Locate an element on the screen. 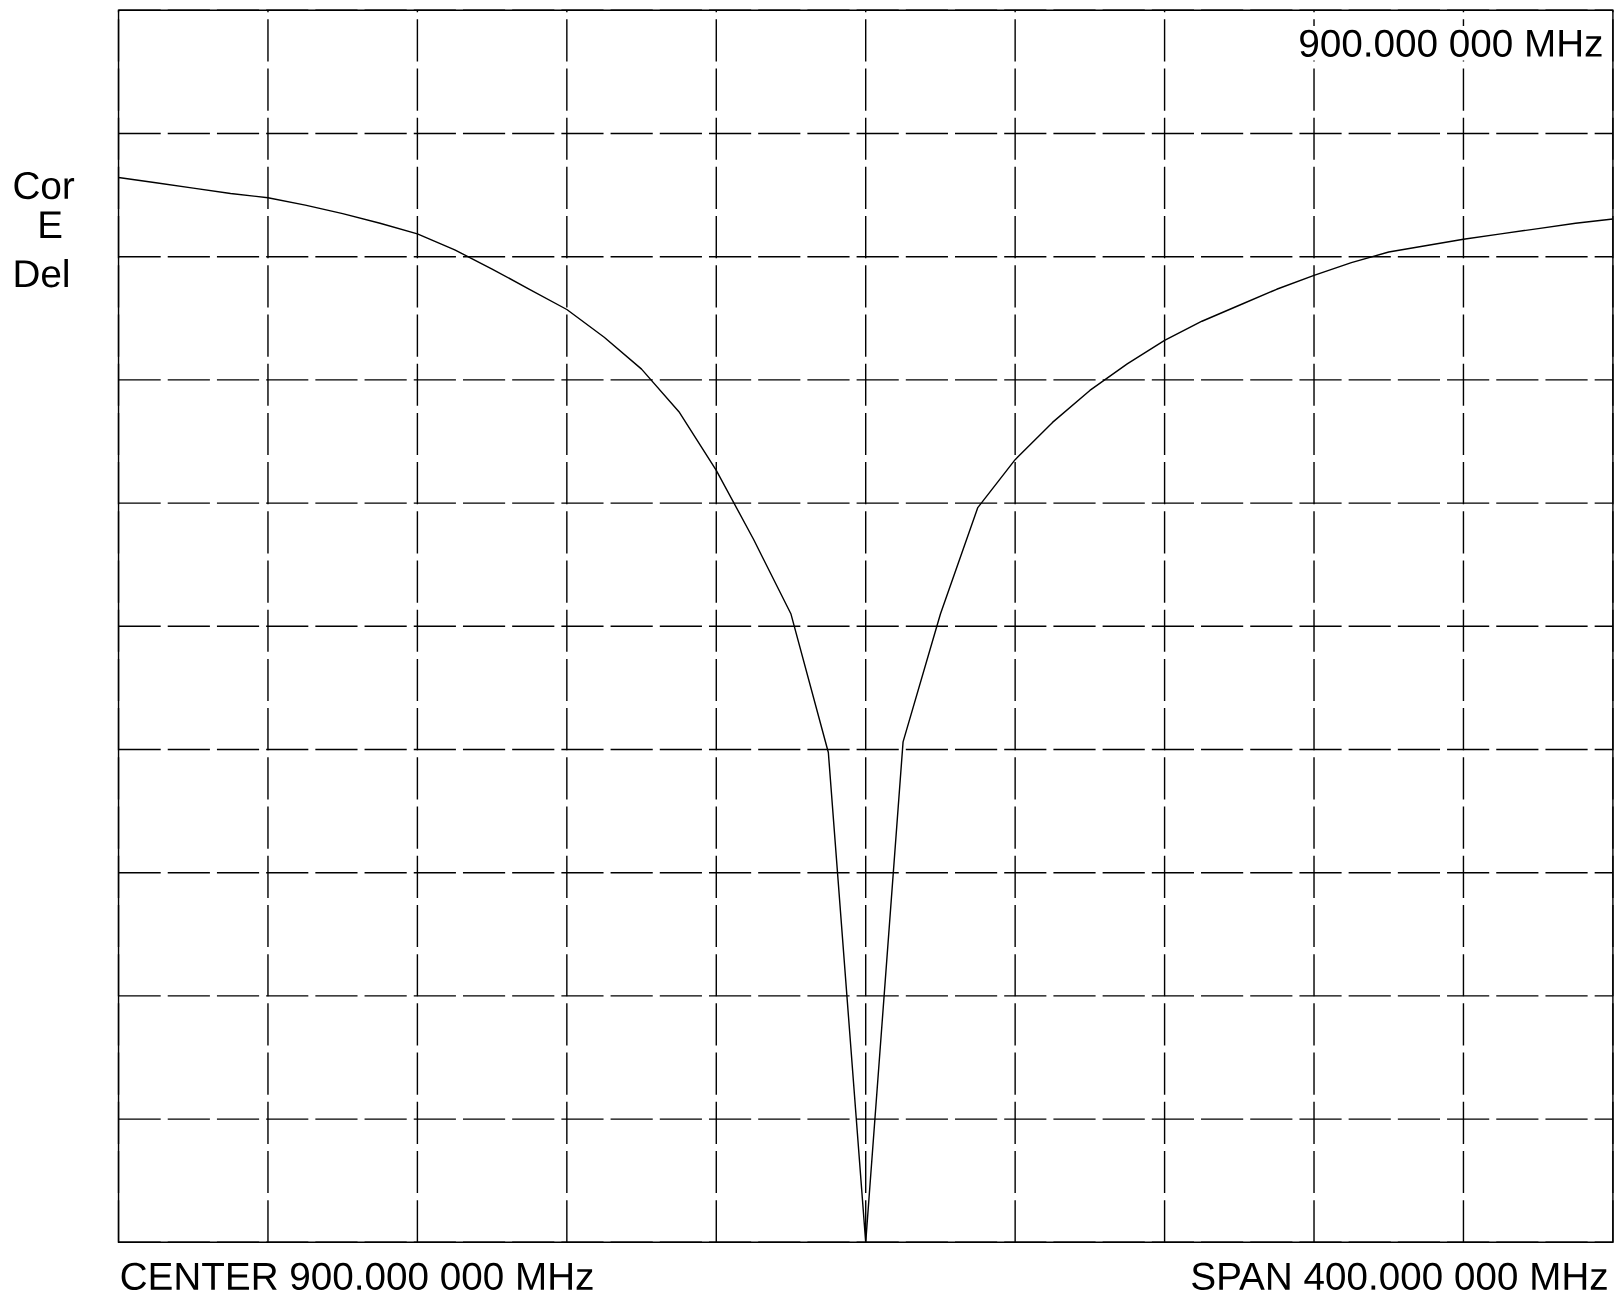  text: E is located at coordinates (51, 225).